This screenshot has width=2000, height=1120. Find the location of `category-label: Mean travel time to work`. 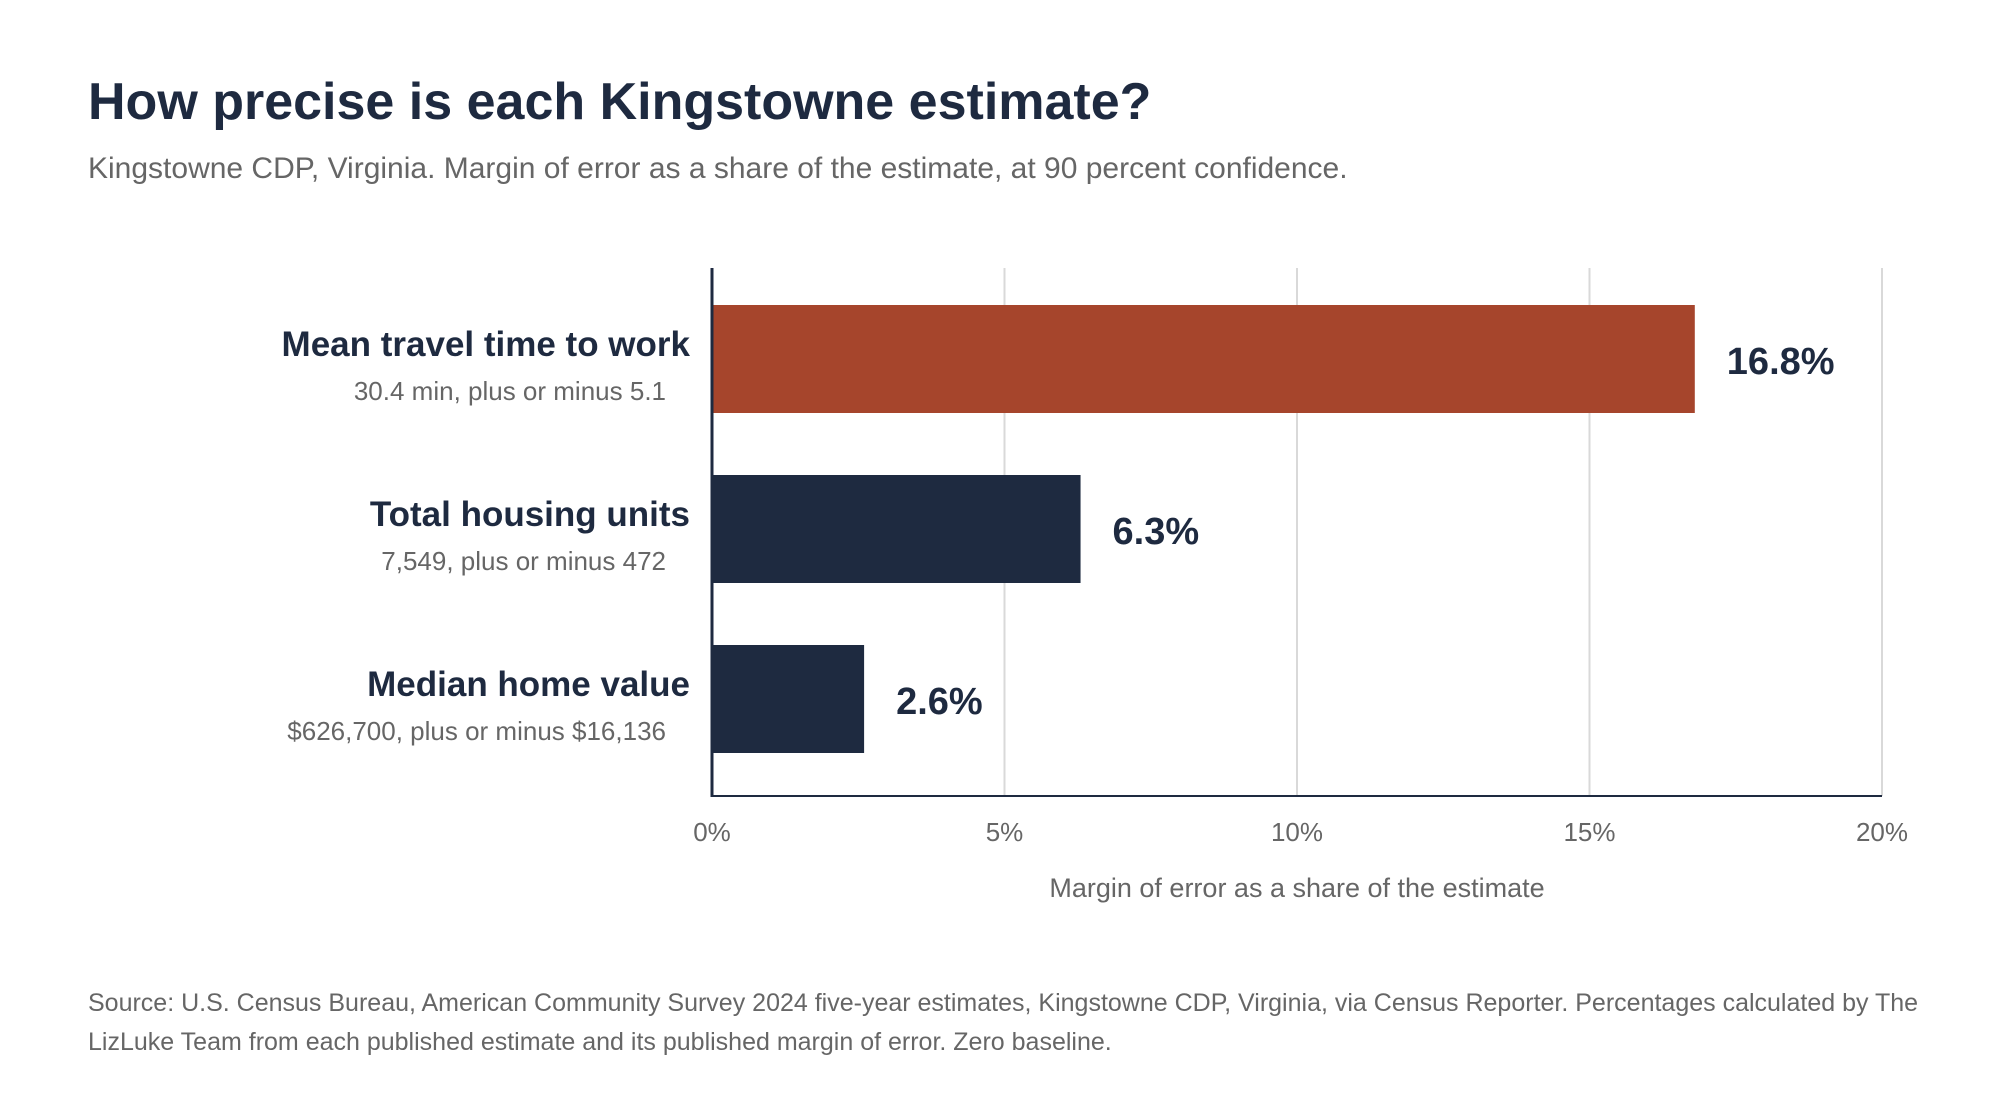

category-label: Mean travel time to work is located at coordinates (486, 344).